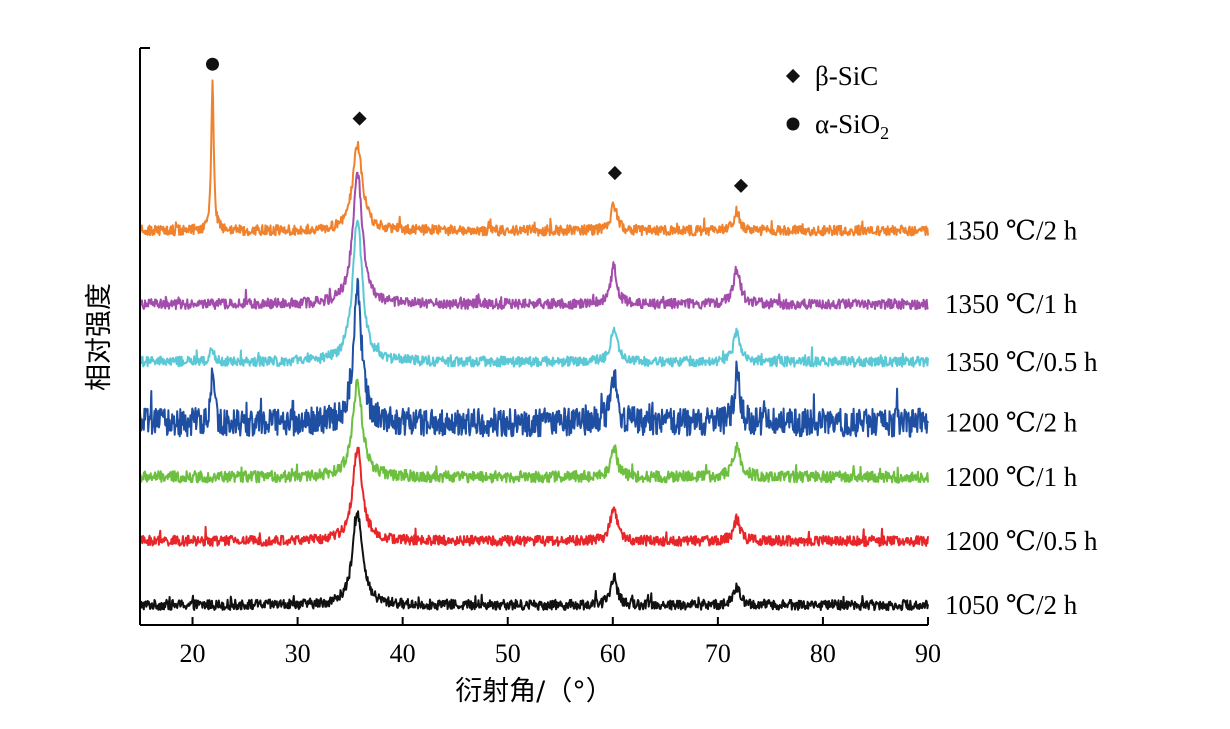 The width and height of the screenshot is (1230, 729). Describe the element at coordinates (193, 653) in the screenshot. I see `x-tick-label: 20` at that location.